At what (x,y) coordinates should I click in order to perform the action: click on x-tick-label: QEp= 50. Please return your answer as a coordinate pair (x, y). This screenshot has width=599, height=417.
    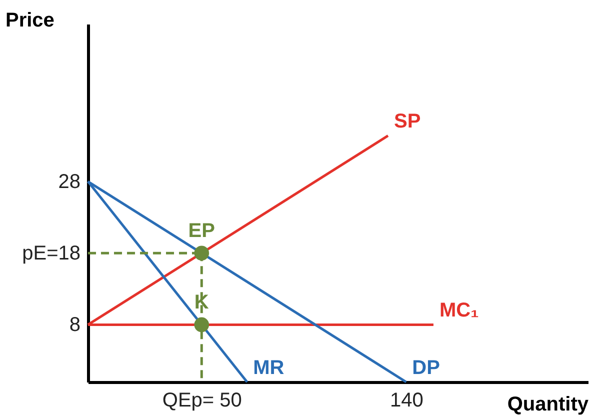
    Looking at the image, I should click on (202, 401).